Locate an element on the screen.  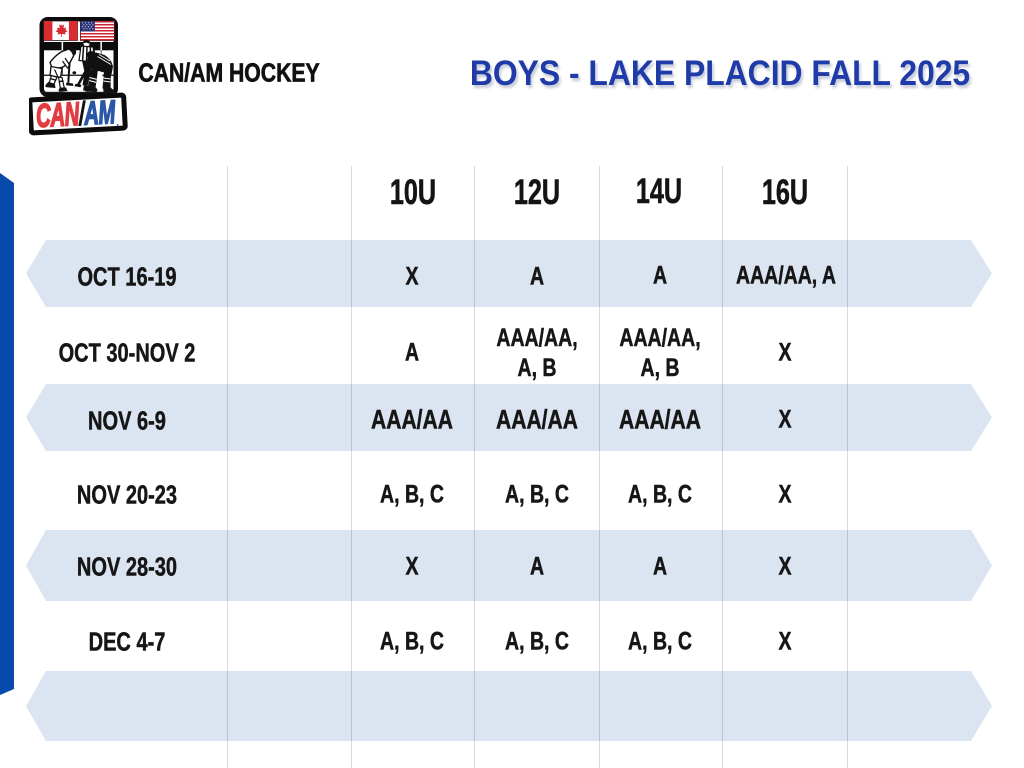
svg-text: CAN/AM is located at coordinates (76, 114).